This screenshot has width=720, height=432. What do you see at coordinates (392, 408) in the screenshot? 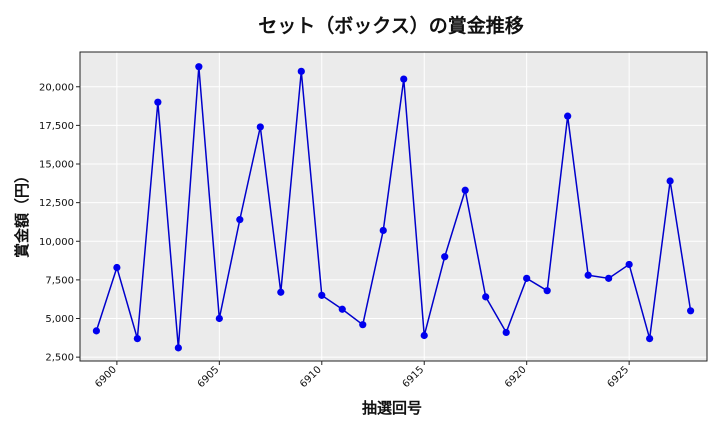
I see `x-axis-label: 抽選回号` at bounding box center [392, 408].